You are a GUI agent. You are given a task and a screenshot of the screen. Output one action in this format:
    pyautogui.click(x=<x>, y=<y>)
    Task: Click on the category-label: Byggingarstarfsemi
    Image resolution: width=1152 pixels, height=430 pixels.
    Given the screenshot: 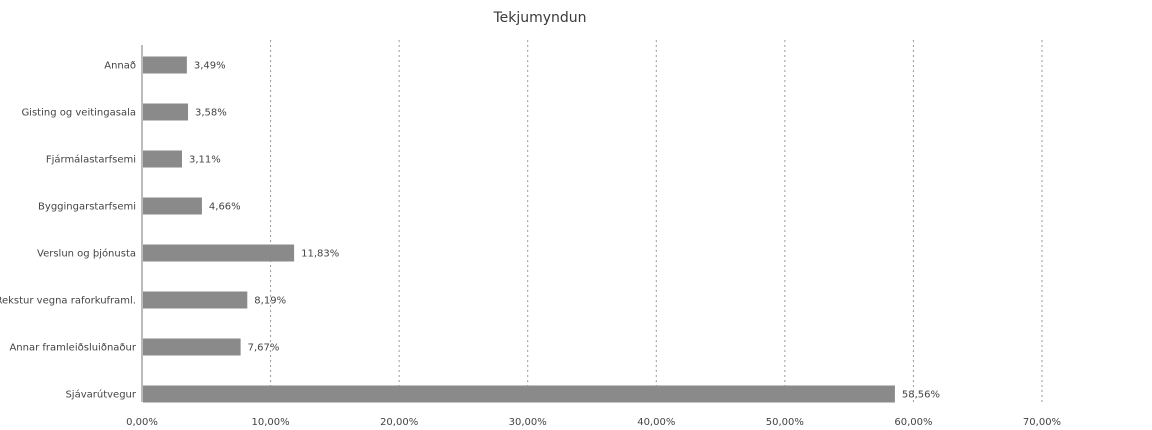 What is the action you would take?
    pyautogui.click(x=87, y=207)
    